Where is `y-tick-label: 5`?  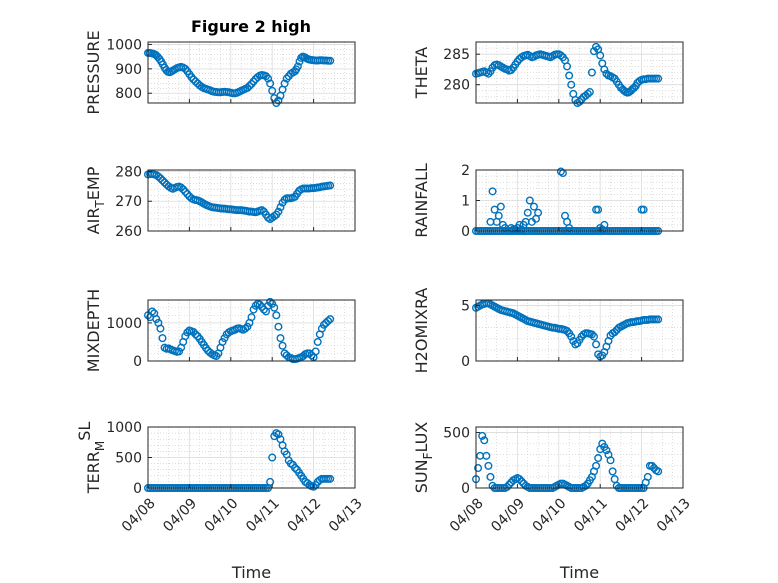
y-tick-label: 5 is located at coordinates (465, 307).